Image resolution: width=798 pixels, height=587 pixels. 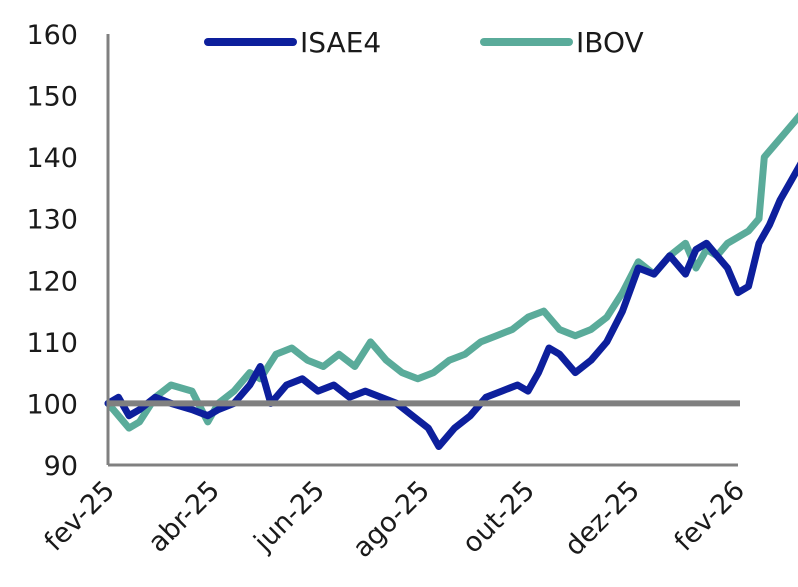 What do you see at coordinates (499, 517) in the screenshot?
I see `x-tick-label: out-25` at bounding box center [499, 517].